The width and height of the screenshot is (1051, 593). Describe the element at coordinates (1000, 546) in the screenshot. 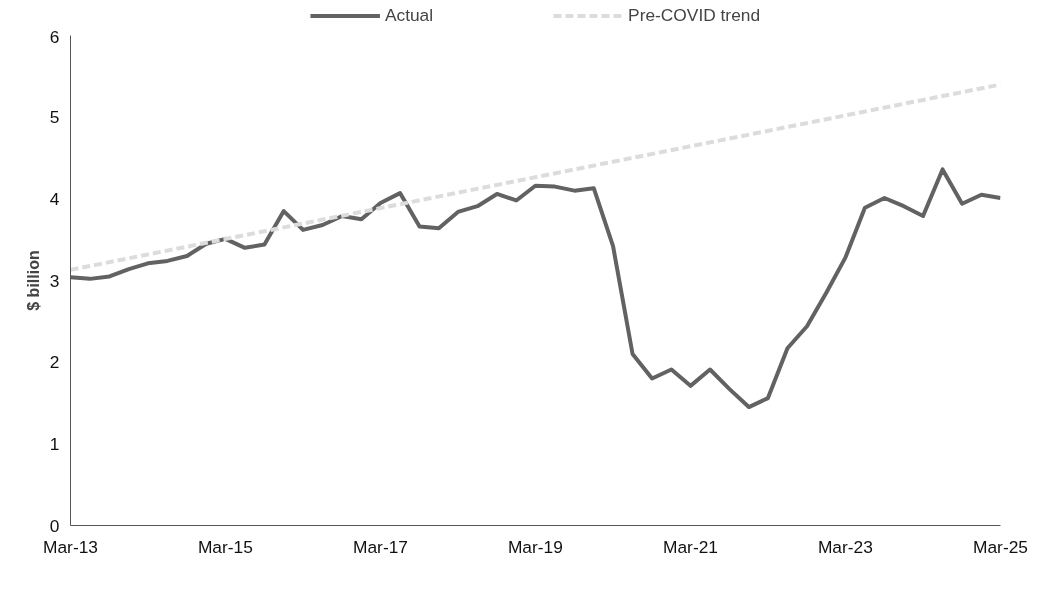

I see `x-tick-label: Mar-25` at that location.